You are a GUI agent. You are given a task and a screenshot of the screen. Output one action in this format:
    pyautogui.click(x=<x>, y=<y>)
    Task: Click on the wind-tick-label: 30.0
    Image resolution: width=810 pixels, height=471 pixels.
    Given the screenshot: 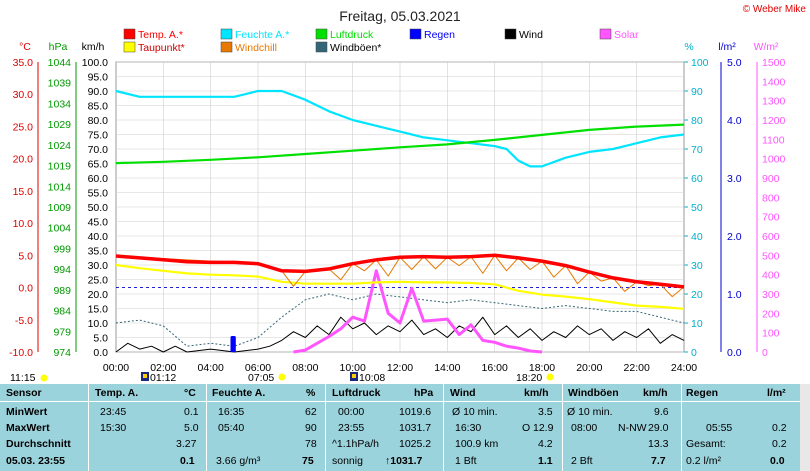 What is the action you would take?
    pyautogui.click(x=98, y=266)
    